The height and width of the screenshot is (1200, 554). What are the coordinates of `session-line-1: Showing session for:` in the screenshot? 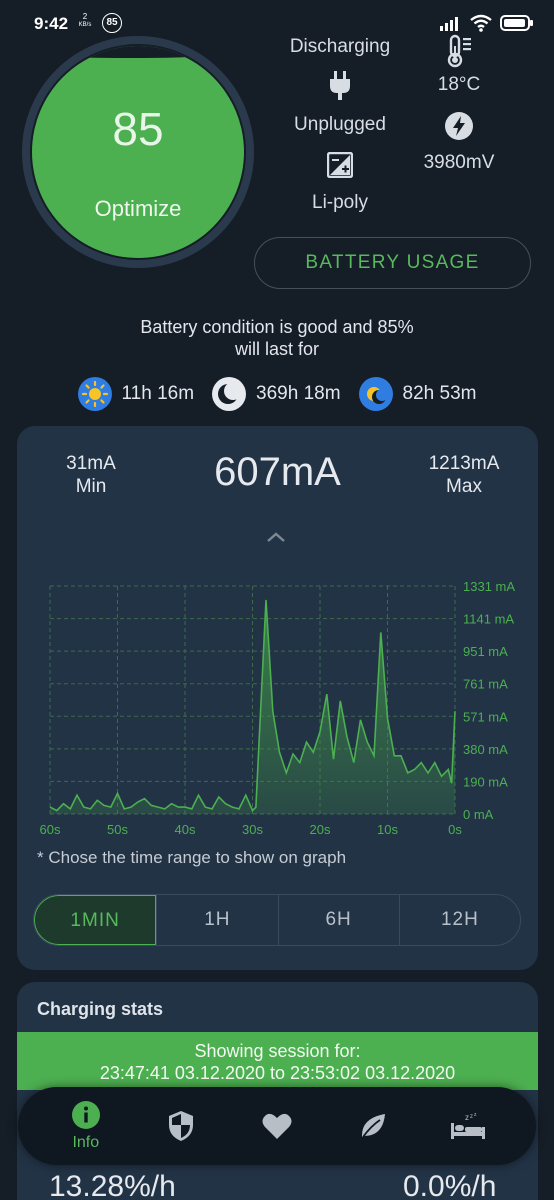 It's located at (277, 1051).